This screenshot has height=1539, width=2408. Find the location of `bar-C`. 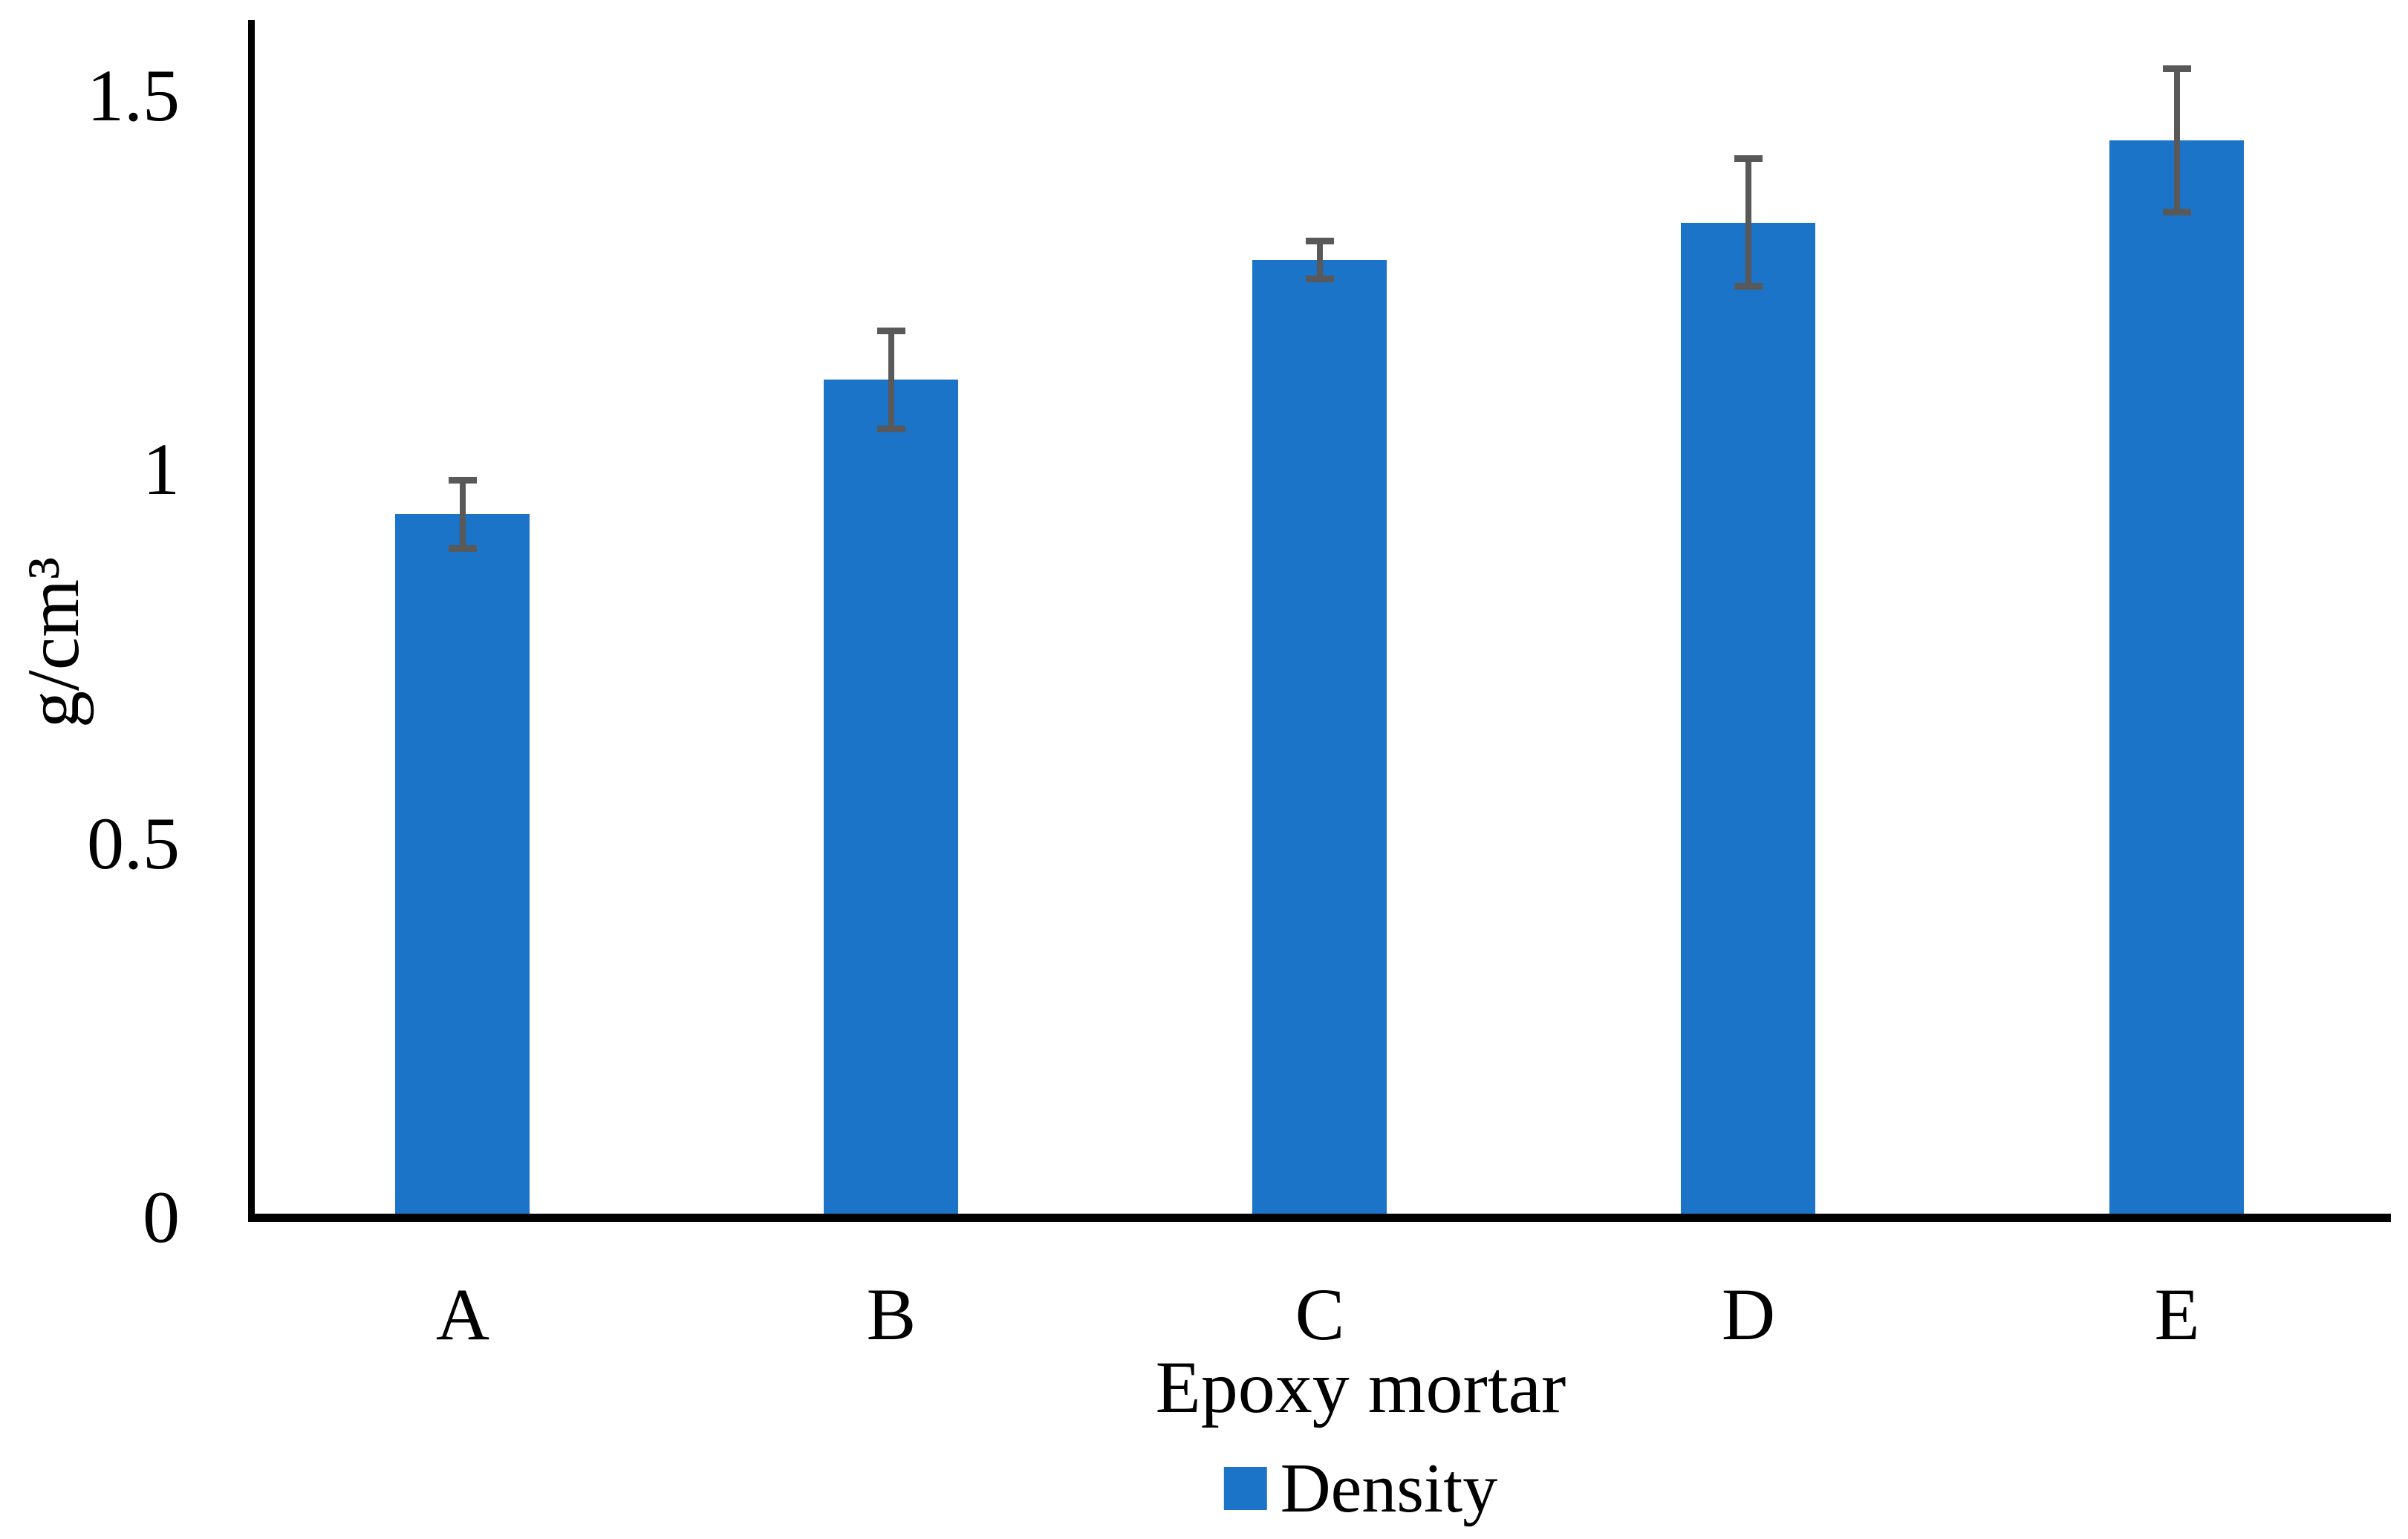

bar-C is located at coordinates (1319, 738).